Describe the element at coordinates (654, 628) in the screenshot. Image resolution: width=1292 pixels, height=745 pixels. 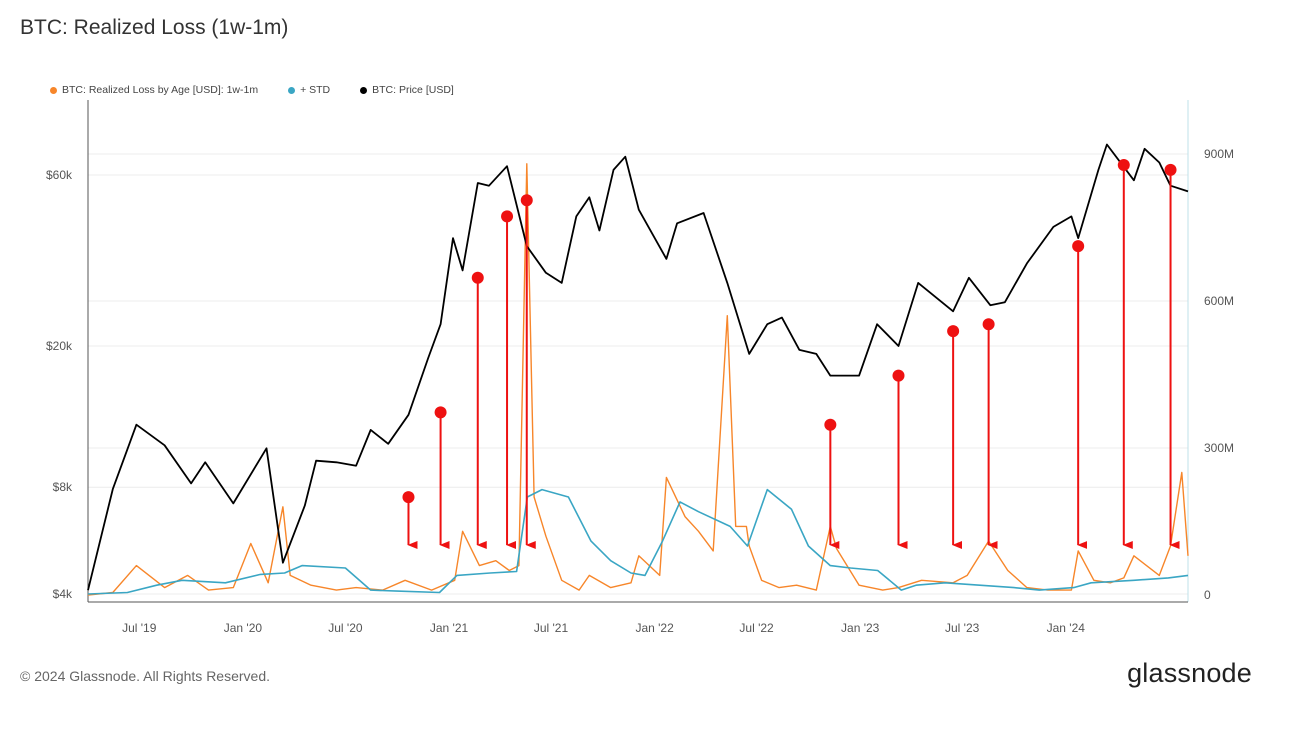
I see `x-tick-label: Jan '22` at that location.